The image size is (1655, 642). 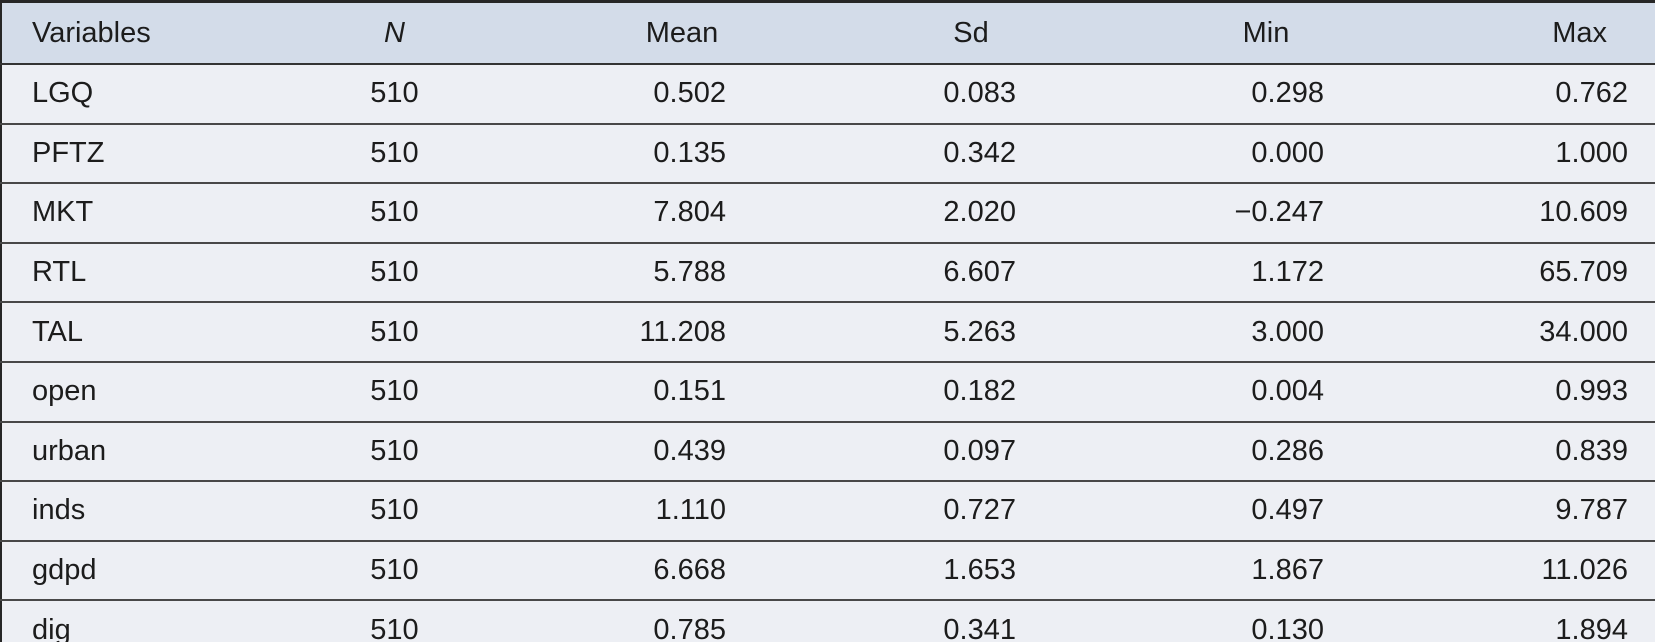 I want to click on mean-cell: 5.788, so click(x=682, y=273).